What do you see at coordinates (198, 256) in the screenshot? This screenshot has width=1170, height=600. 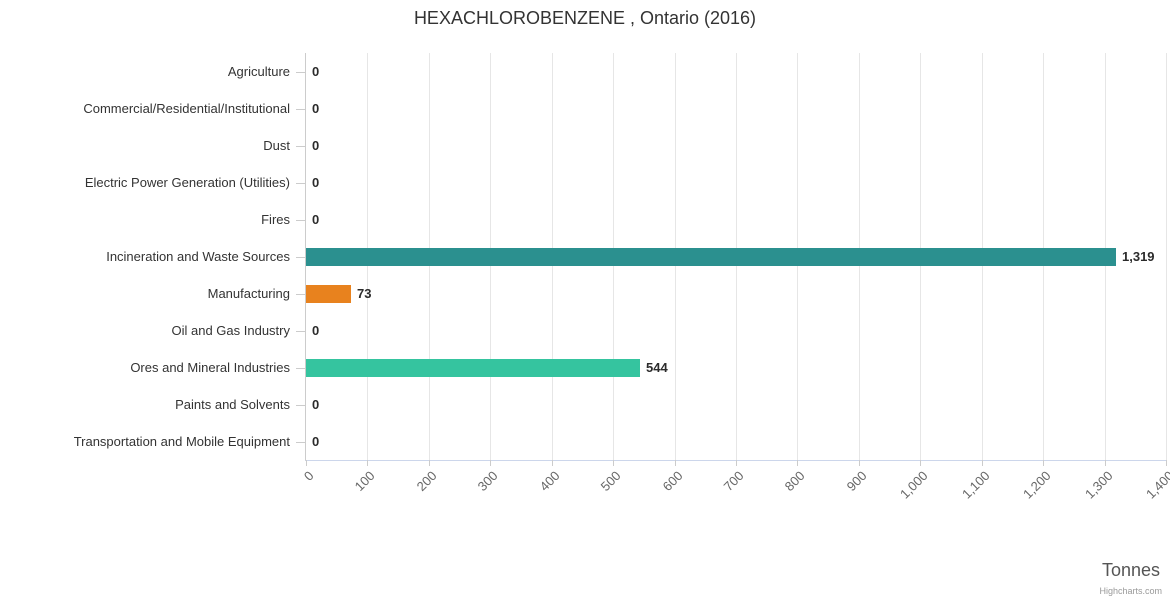 I see `category-label: Incineration and Waste Sources` at bounding box center [198, 256].